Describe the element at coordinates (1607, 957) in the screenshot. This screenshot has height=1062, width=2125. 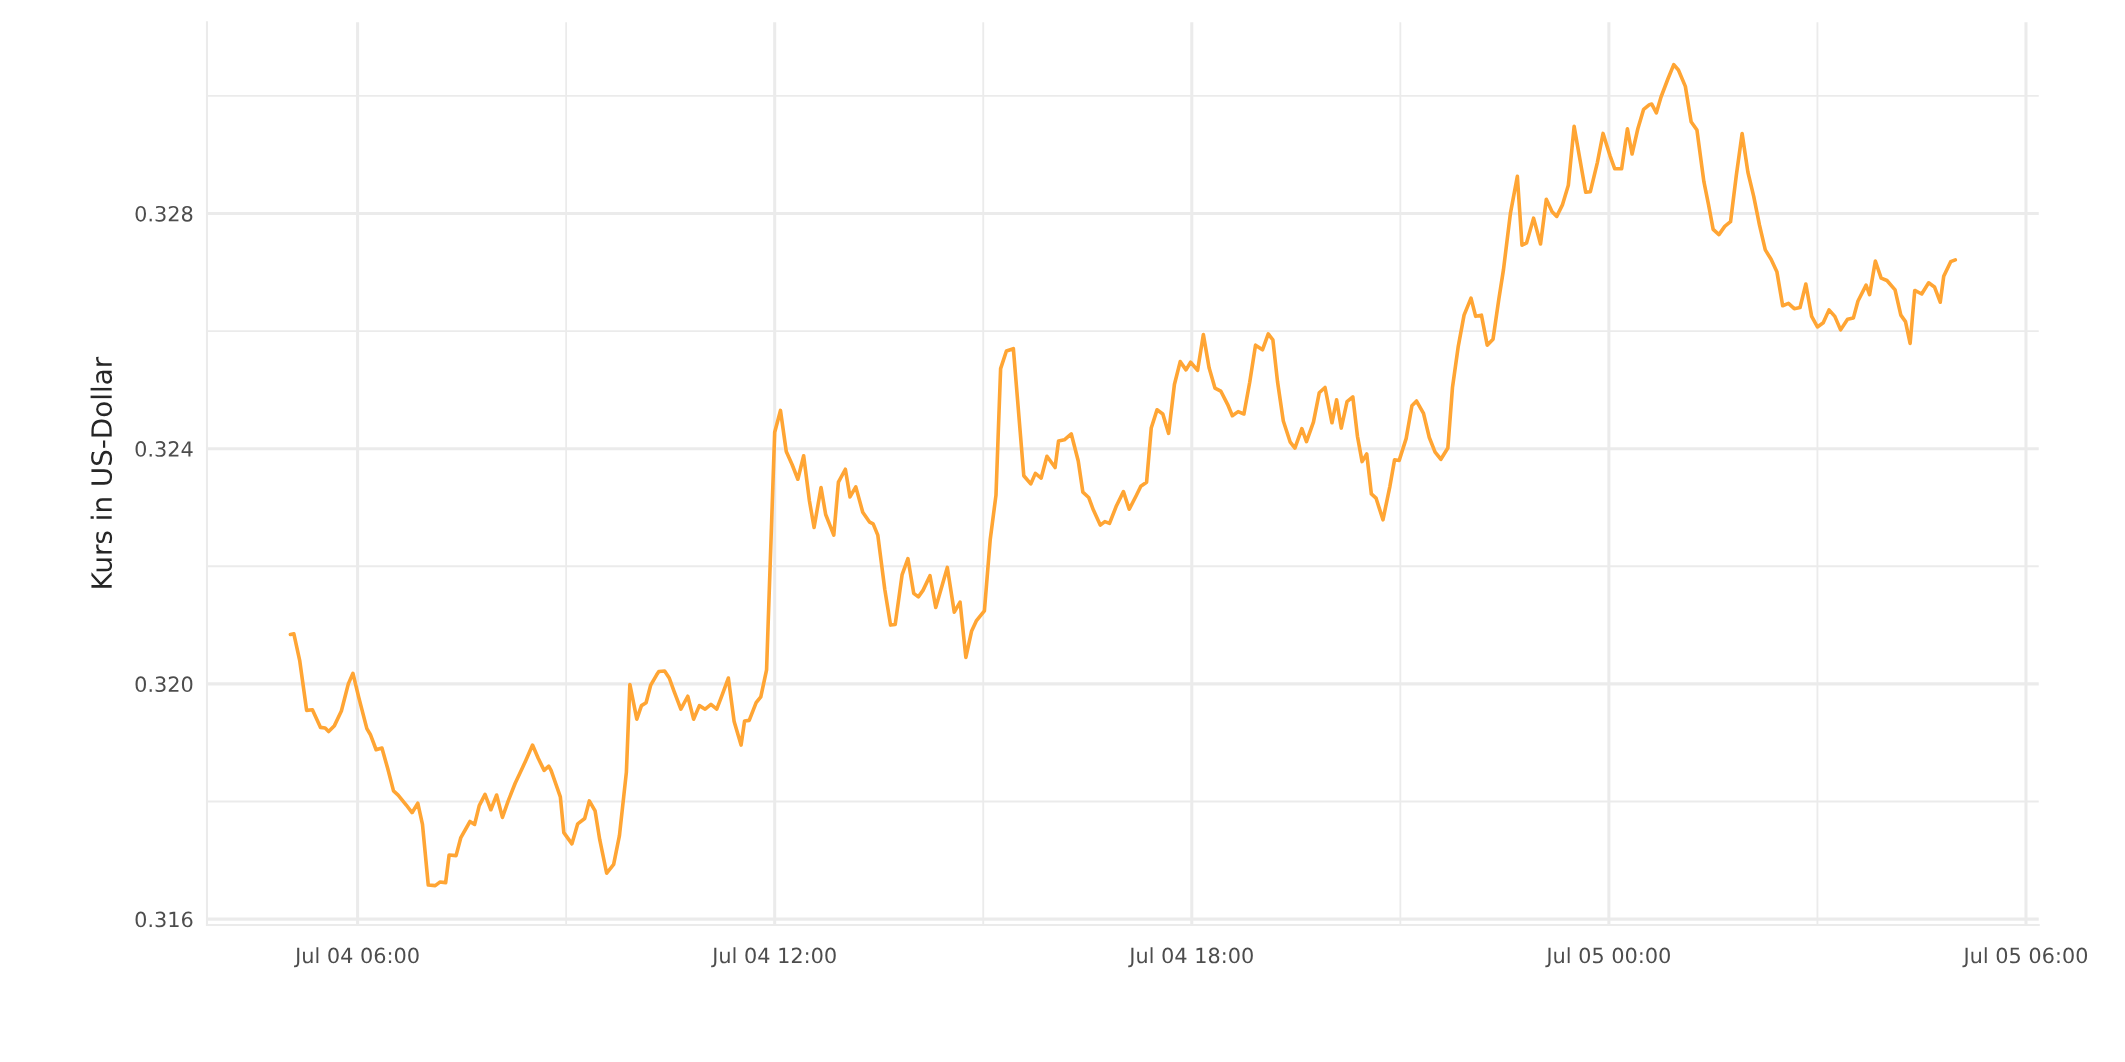
I see `x-tick-label: Jul 05 00:00` at that location.